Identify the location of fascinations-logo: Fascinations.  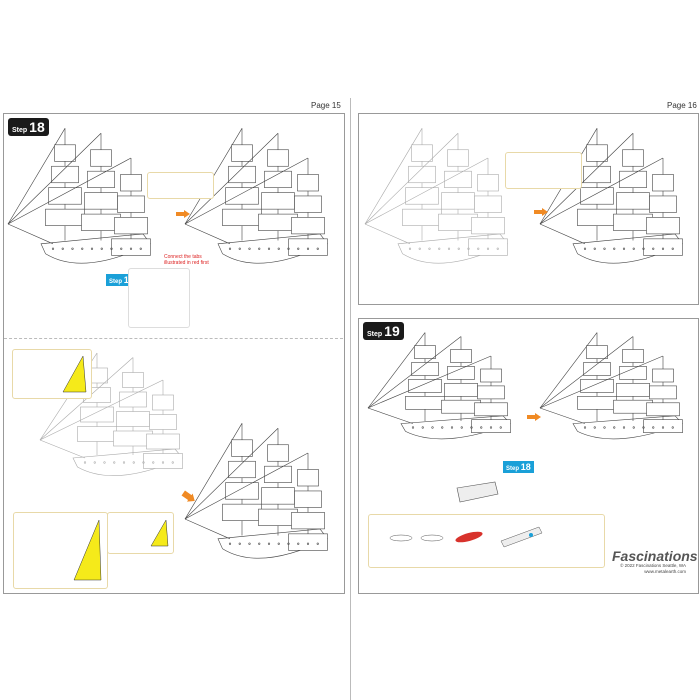
(655, 556).